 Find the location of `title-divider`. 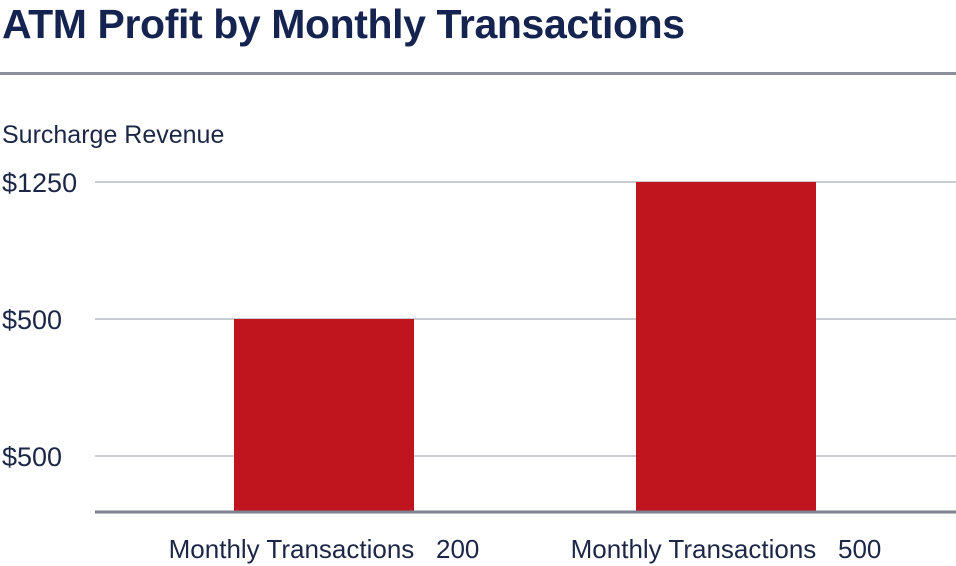

title-divider is located at coordinates (478, 73).